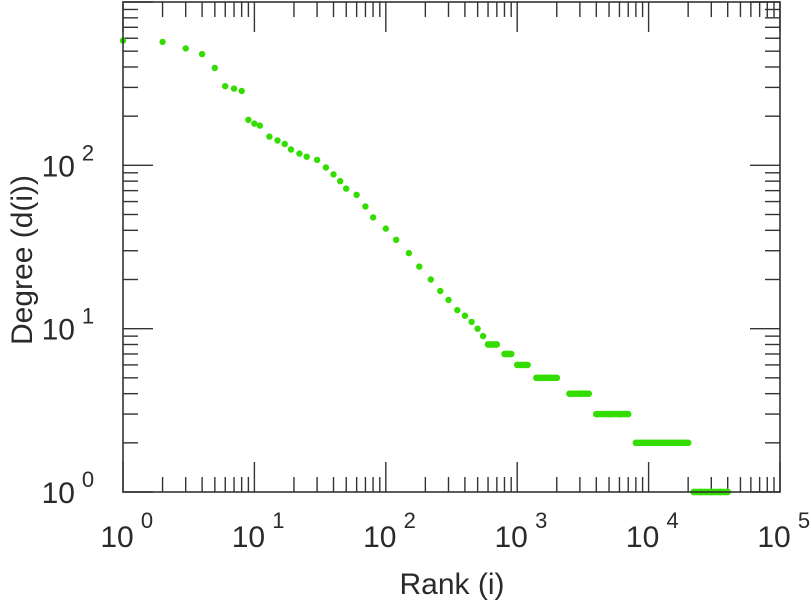 The width and height of the screenshot is (811, 600). What do you see at coordinates (147, 520) in the screenshot?
I see `x-tick-exponent: 0` at bounding box center [147, 520].